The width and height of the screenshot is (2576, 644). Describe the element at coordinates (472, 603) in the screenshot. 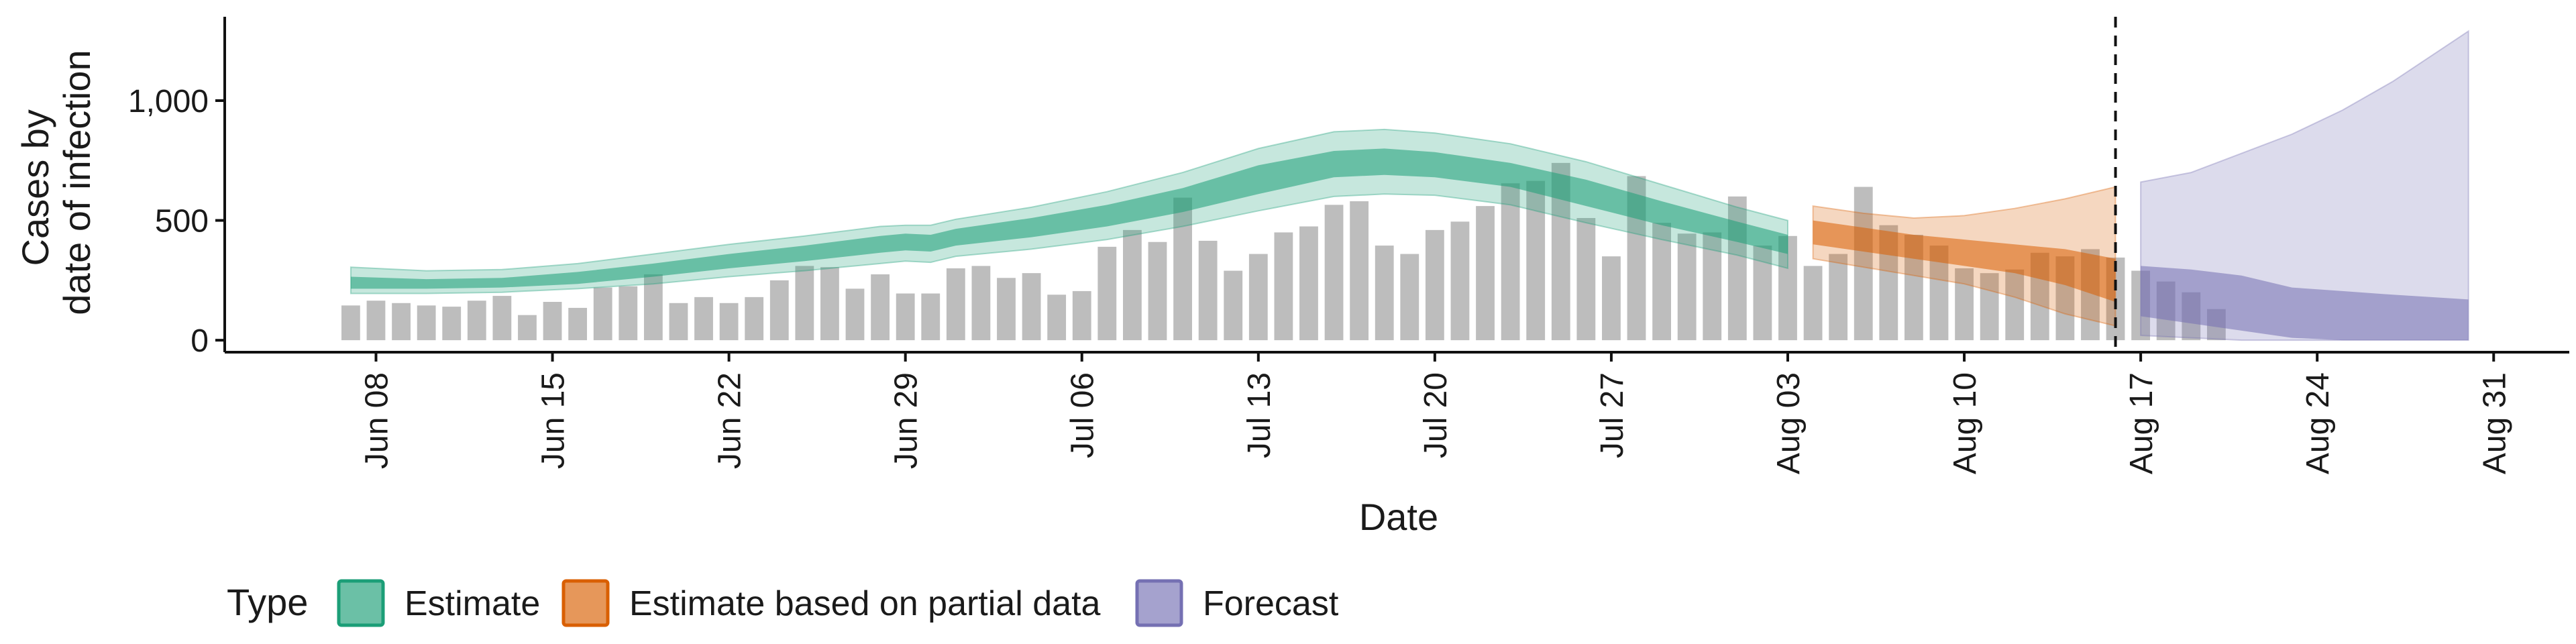

I see `legend-label: Estimate` at that location.